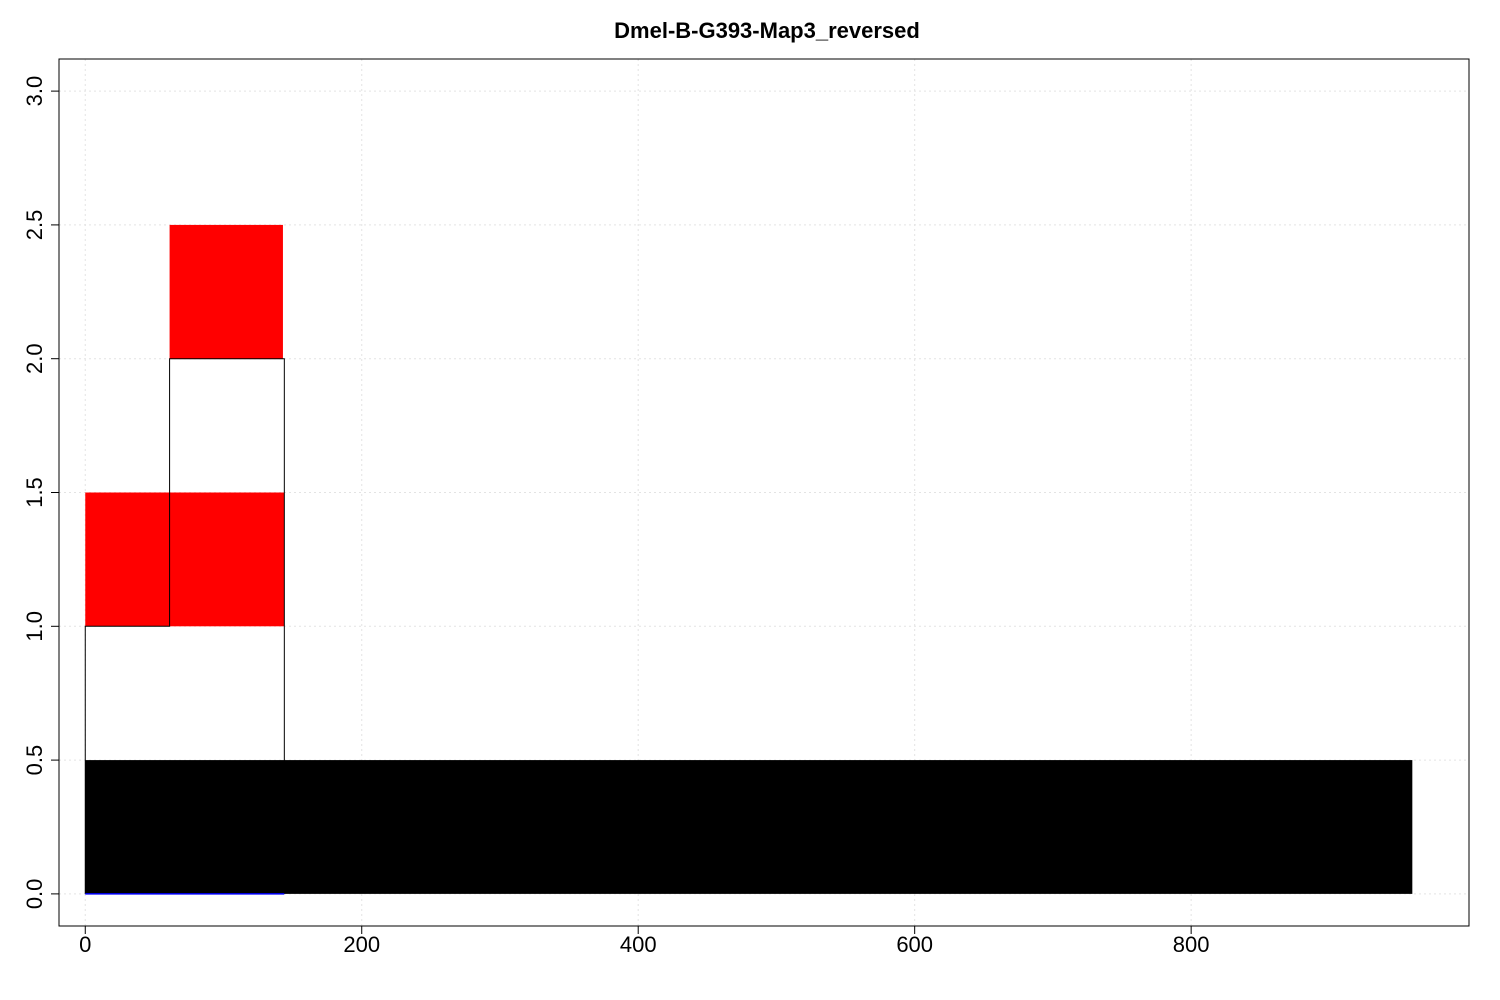  Describe the element at coordinates (34, 894) in the screenshot. I see `y-tick-label-0: 0.0` at that location.